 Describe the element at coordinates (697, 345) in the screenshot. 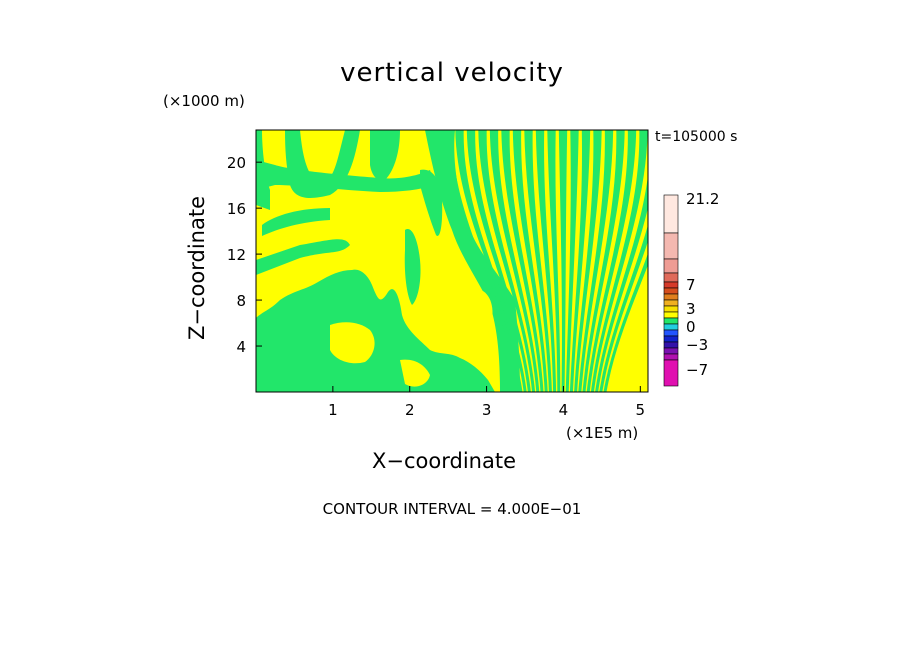

I see `colorbar-label: −3` at that location.